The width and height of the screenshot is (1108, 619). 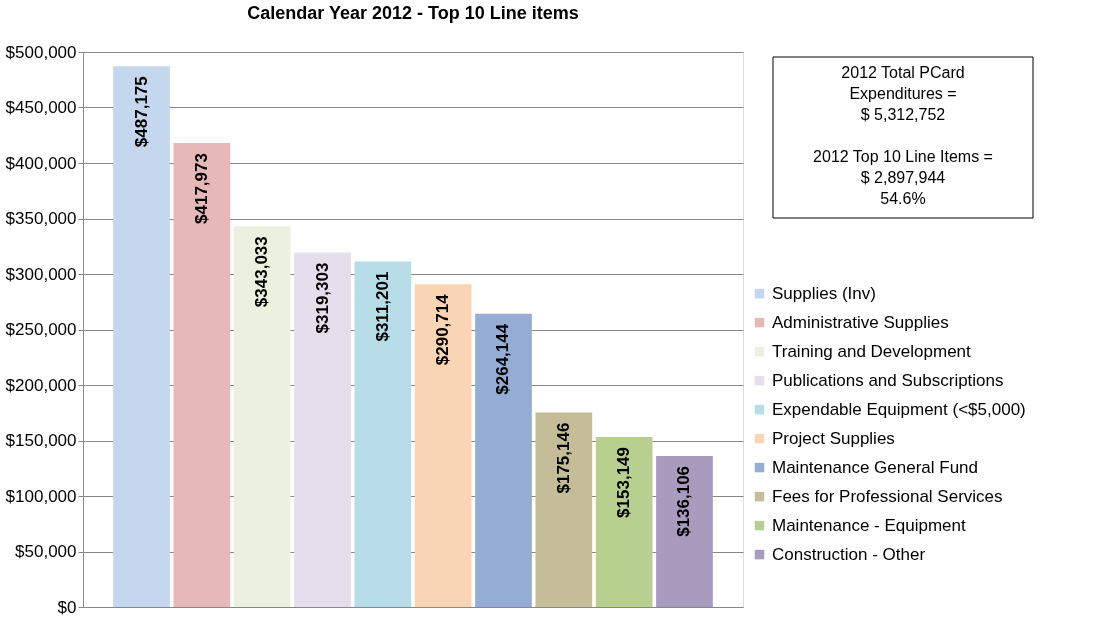 What do you see at coordinates (872, 351) in the screenshot?
I see `legend-label: Training and Development` at bounding box center [872, 351].